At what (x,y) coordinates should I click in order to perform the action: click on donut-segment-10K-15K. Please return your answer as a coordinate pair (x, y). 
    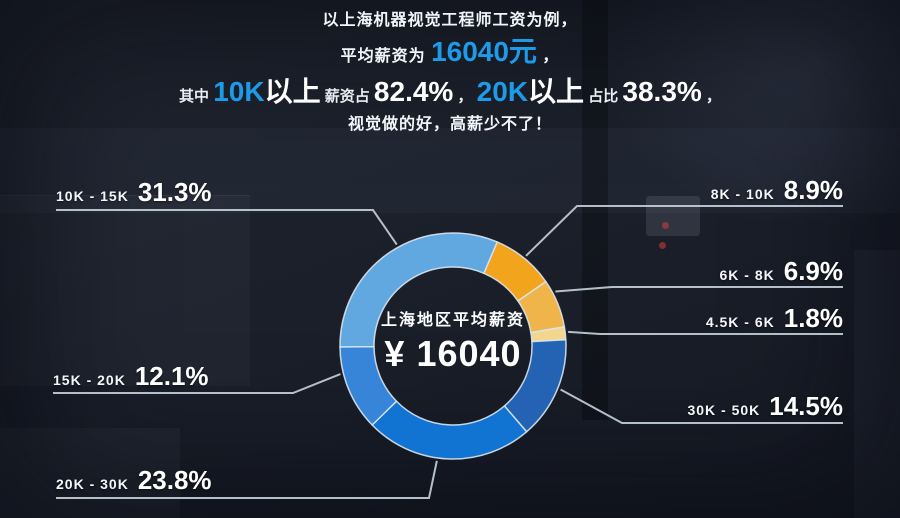
    Looking at the image, I should click on (418, 290).